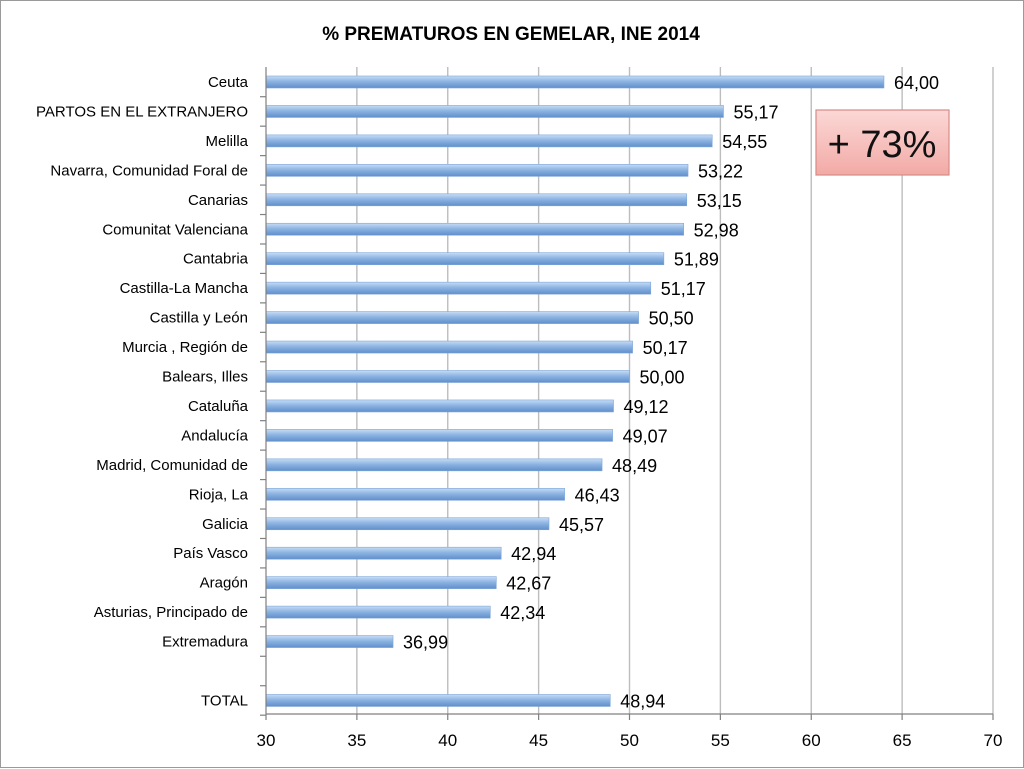  Describe the element at coordinates (205, 377) in the screenshot. I see `category-label: Balears, Illes` at that location.